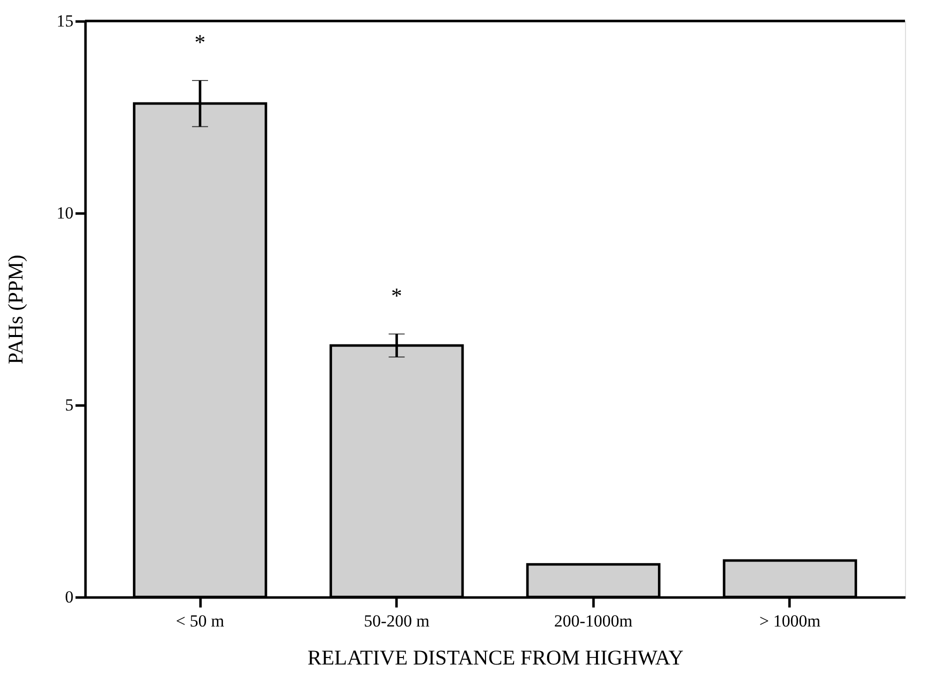 The height and width of the screenshot is (690, 946). I want to click on x-tick-label: 200-1000m, so click(593, 621).